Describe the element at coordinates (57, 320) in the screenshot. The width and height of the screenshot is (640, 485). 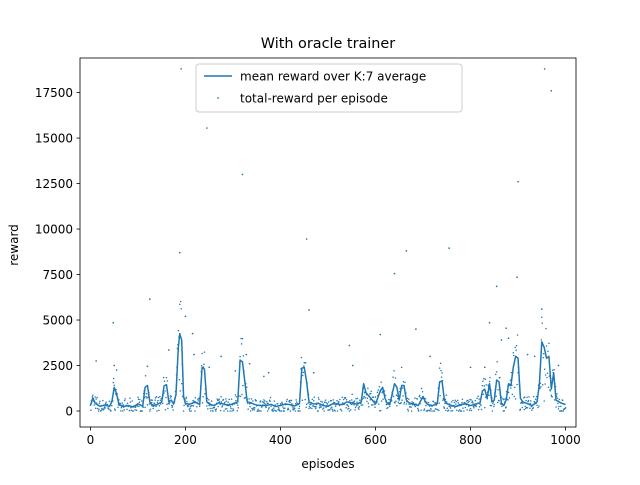
I see `y-tick-label: 5000` at that location.